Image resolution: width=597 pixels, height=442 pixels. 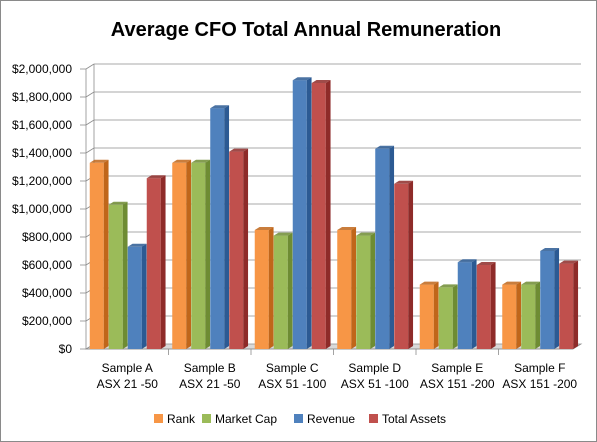 What do you see at coordinates (181, 419) in the screenshot?
I see `legend-label: Rank` at bounding box center [181, 419].